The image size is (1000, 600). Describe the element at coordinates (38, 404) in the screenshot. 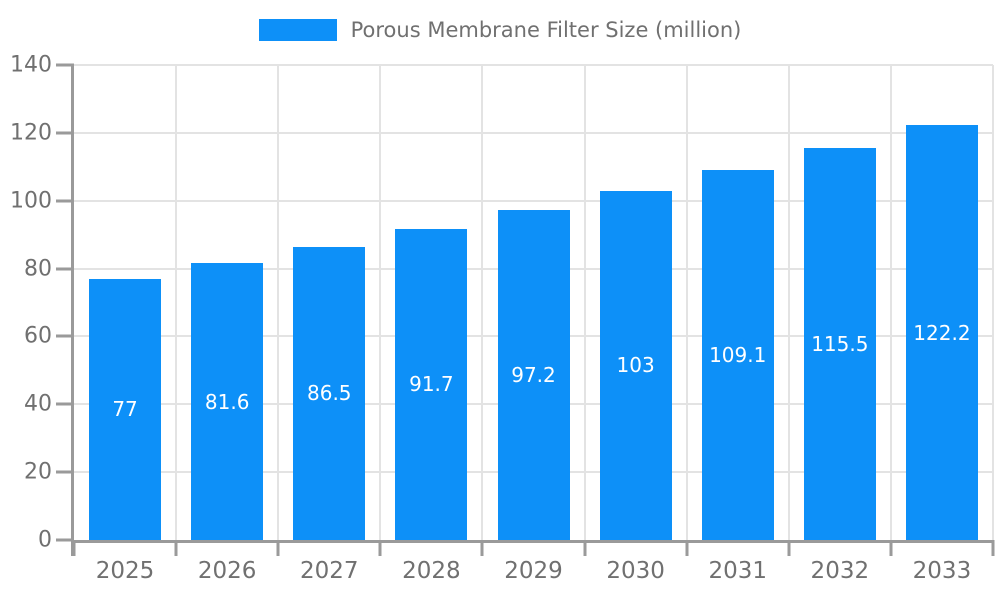

I see `y-axis-label: 40` at that location.